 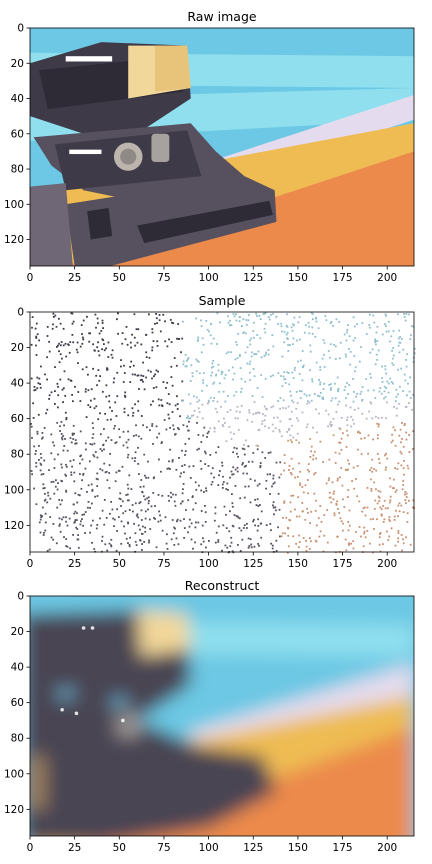 I want to click on panel-title: Reconstruct, so click(x=222, y=585).